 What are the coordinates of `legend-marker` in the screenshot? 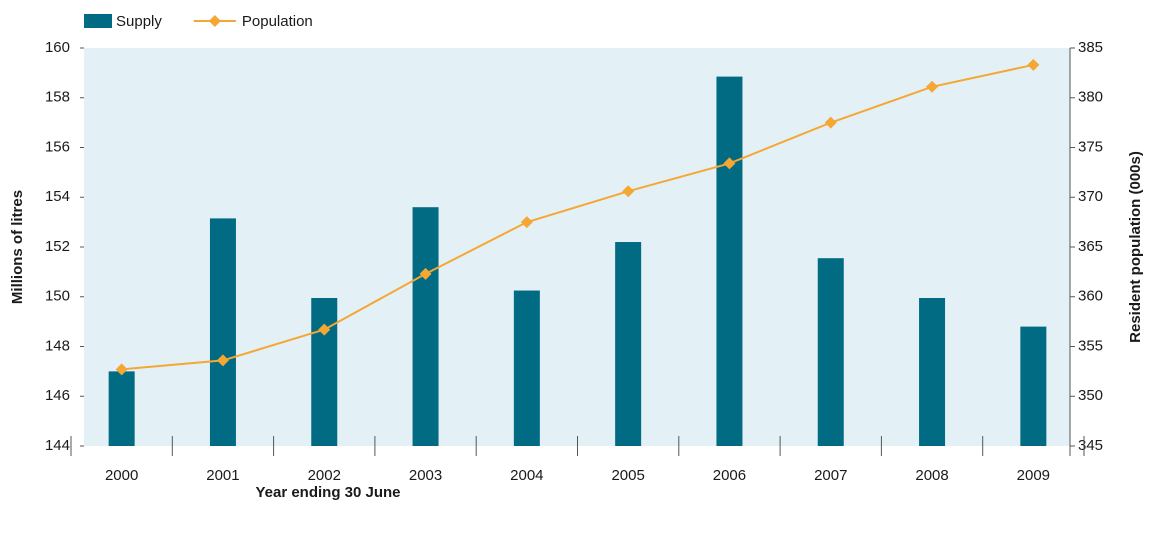 It's located at (214, 21).